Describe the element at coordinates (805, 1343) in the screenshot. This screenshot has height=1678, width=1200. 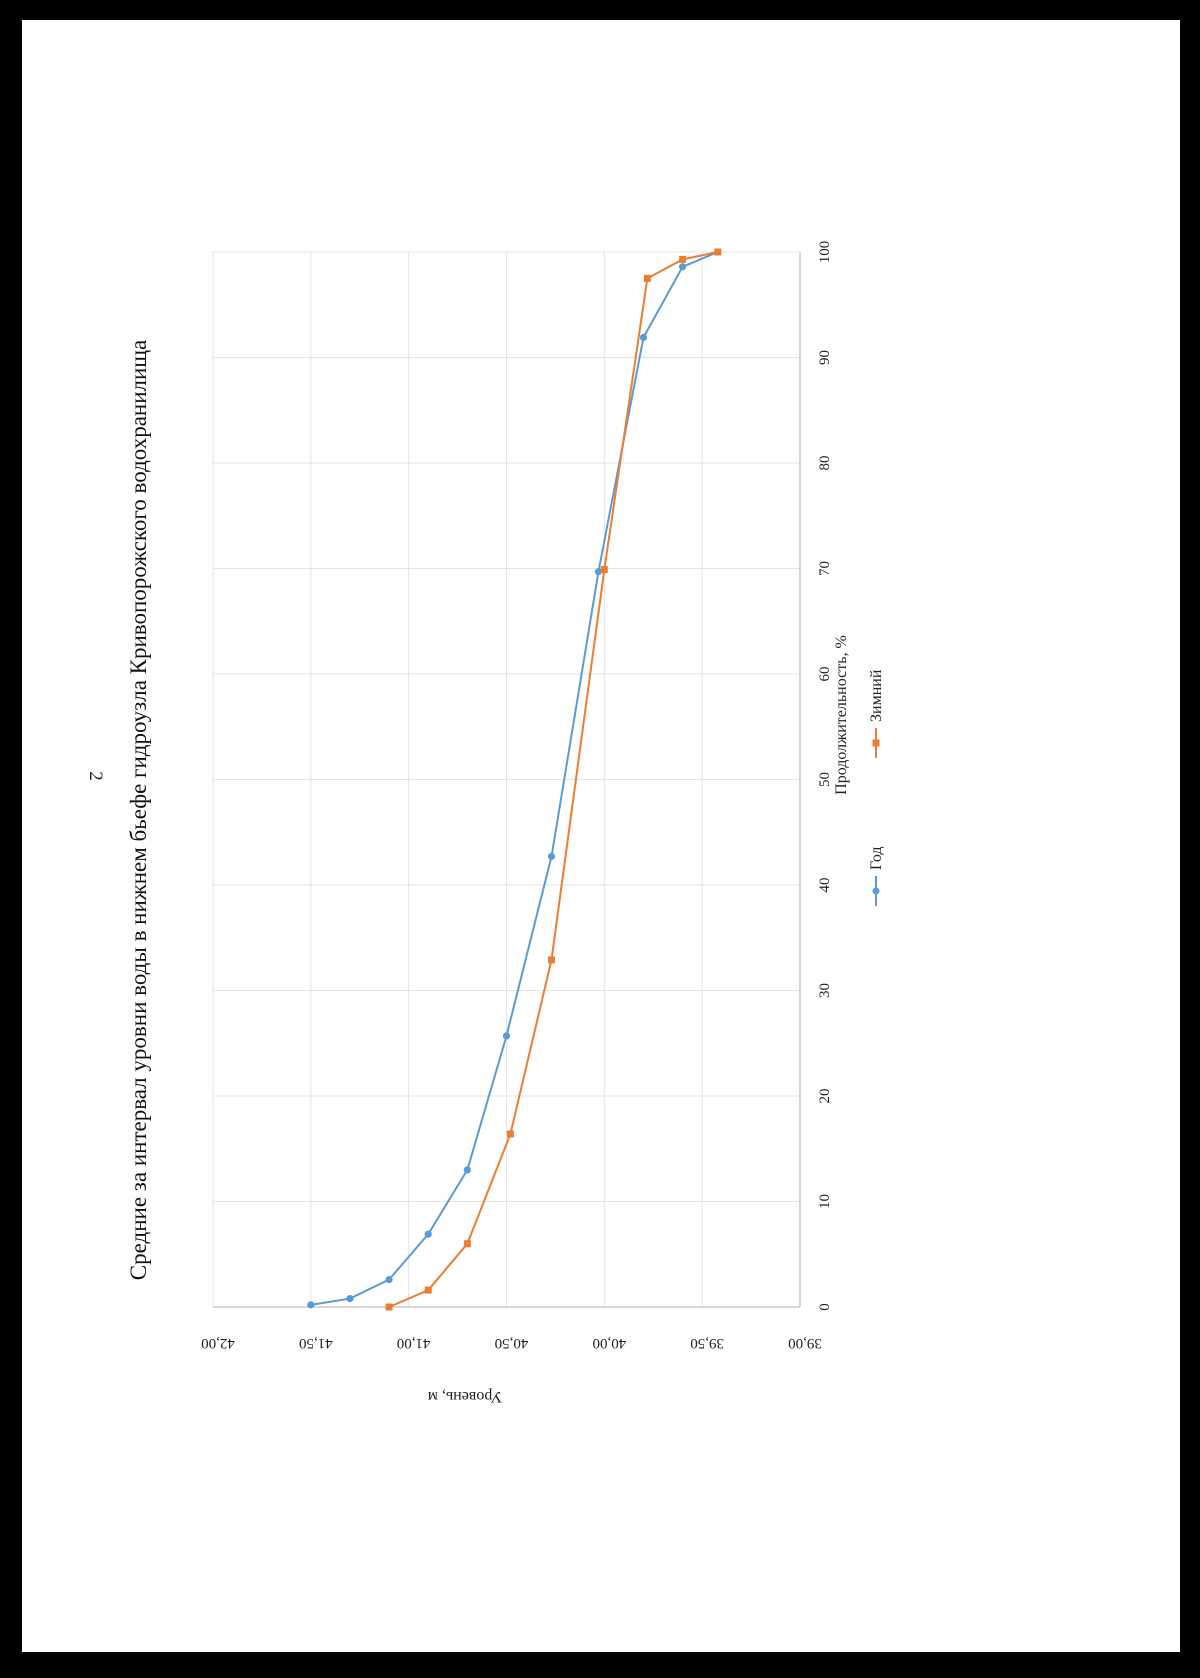
I see `y-tick-label: 39,00` at that location.